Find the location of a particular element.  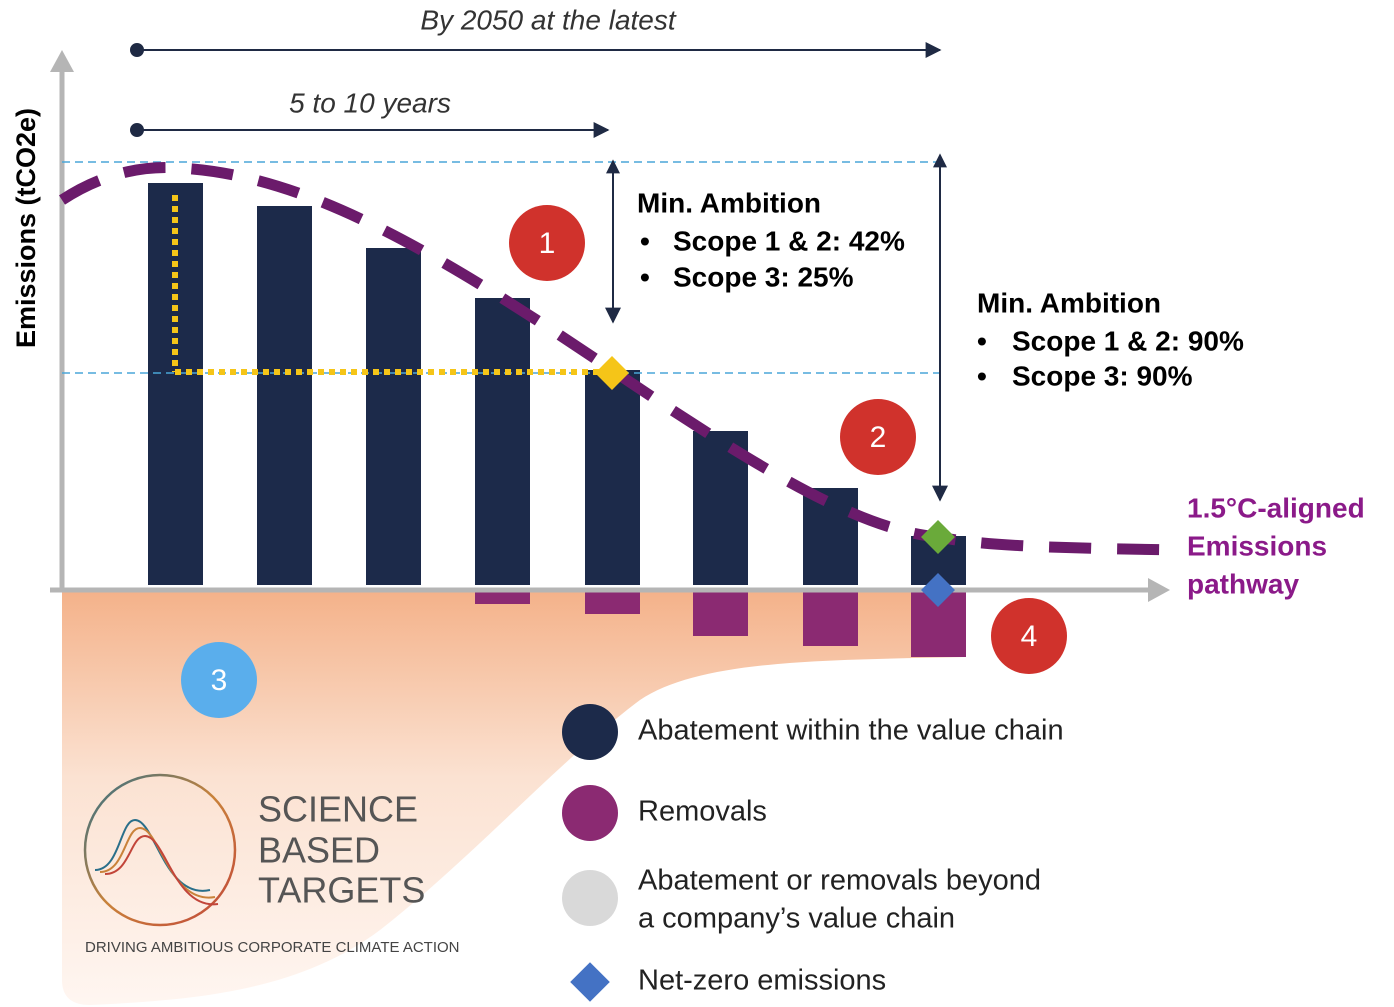

timeline-long: By 2050 at the latest is located at coordinates (548, 19).